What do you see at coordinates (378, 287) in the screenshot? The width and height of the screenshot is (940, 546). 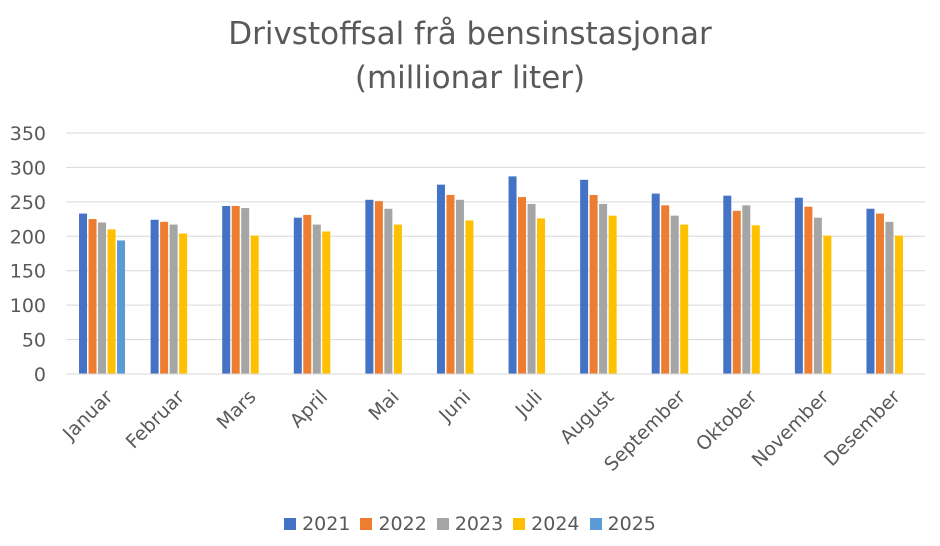 I see `bar-2022-mai` at bounding box center [378, 287].